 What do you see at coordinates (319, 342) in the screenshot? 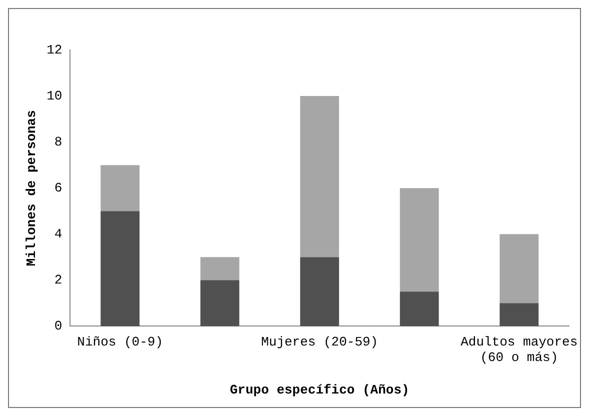
I see `x-tick-label: Mujeres (20-59)` at bounding box center [319, 342].